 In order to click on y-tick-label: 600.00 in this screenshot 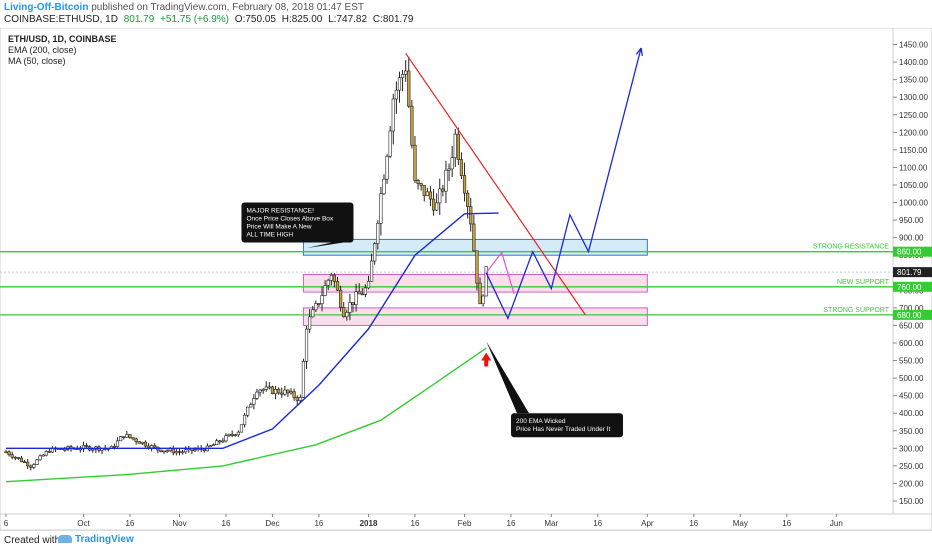, I will do `click(911, 343)`.